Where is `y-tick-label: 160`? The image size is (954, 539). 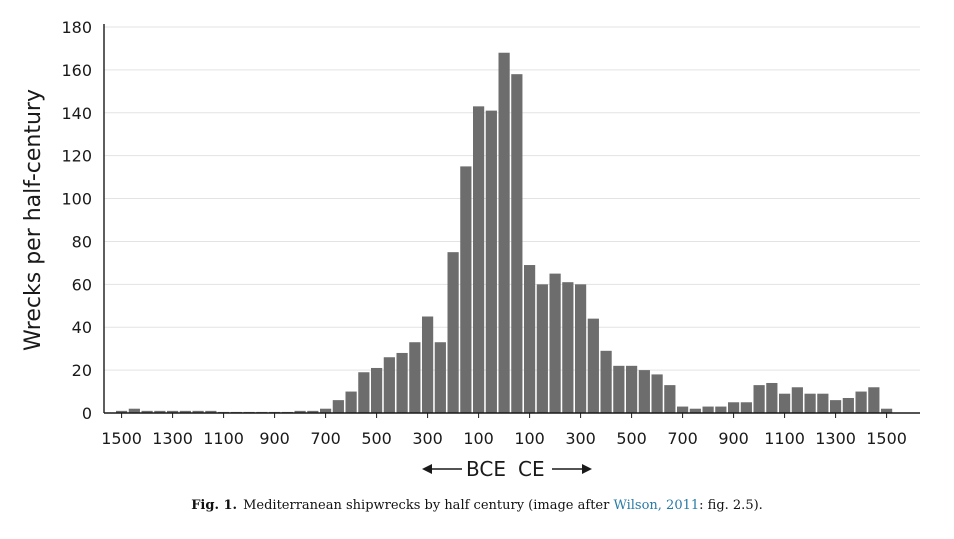 y-tick-label: 160 is located at coordinates (76, 70).